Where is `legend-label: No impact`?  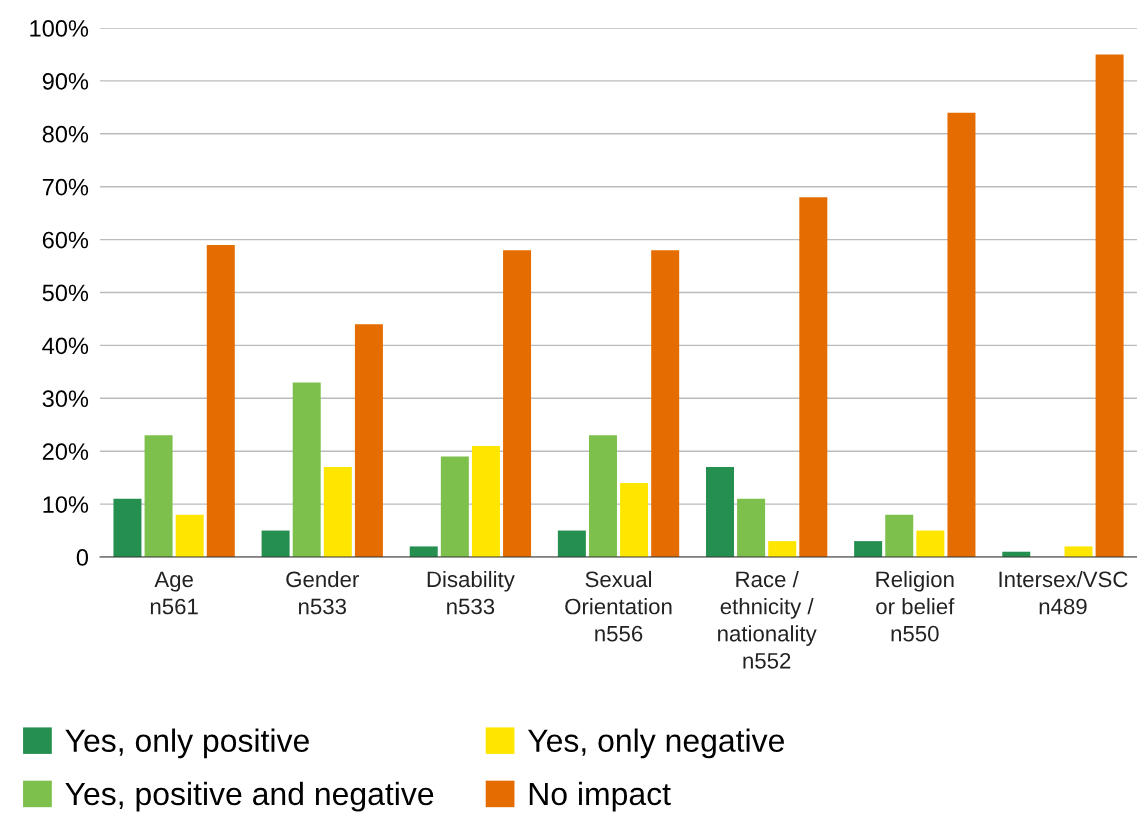
legend-label: No impact is located at coordinates (600, 796).